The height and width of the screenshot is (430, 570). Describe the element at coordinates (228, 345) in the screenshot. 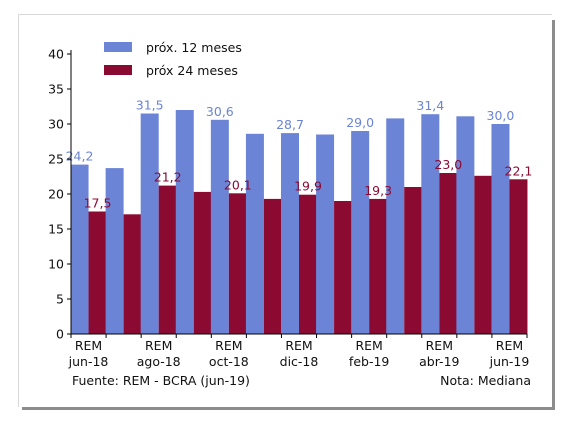

I see `x-tick-label-4: REM` at that location.